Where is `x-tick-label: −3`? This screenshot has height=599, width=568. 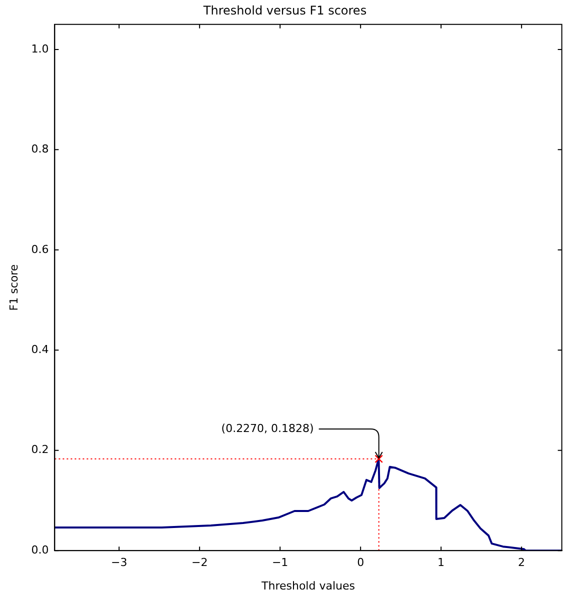 x-tick-label: −3 is located at coordinates (119, 563).